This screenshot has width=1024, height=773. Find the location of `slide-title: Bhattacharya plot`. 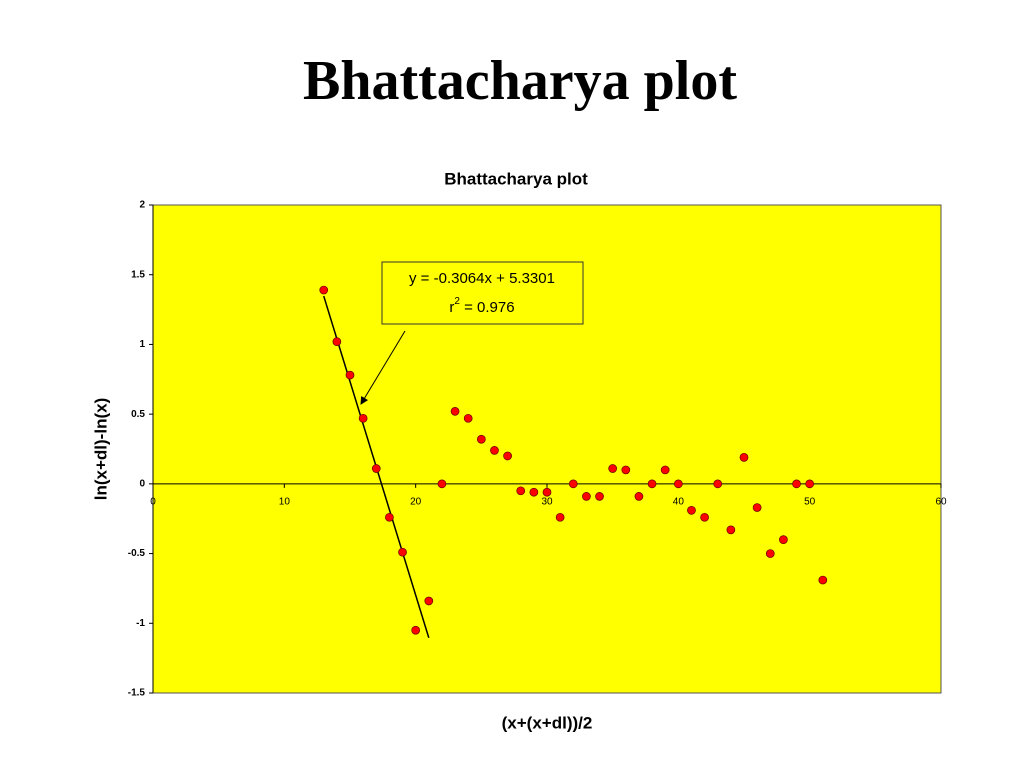

slide-title: Bhattacharya plot is located at coordinates (520, 81).